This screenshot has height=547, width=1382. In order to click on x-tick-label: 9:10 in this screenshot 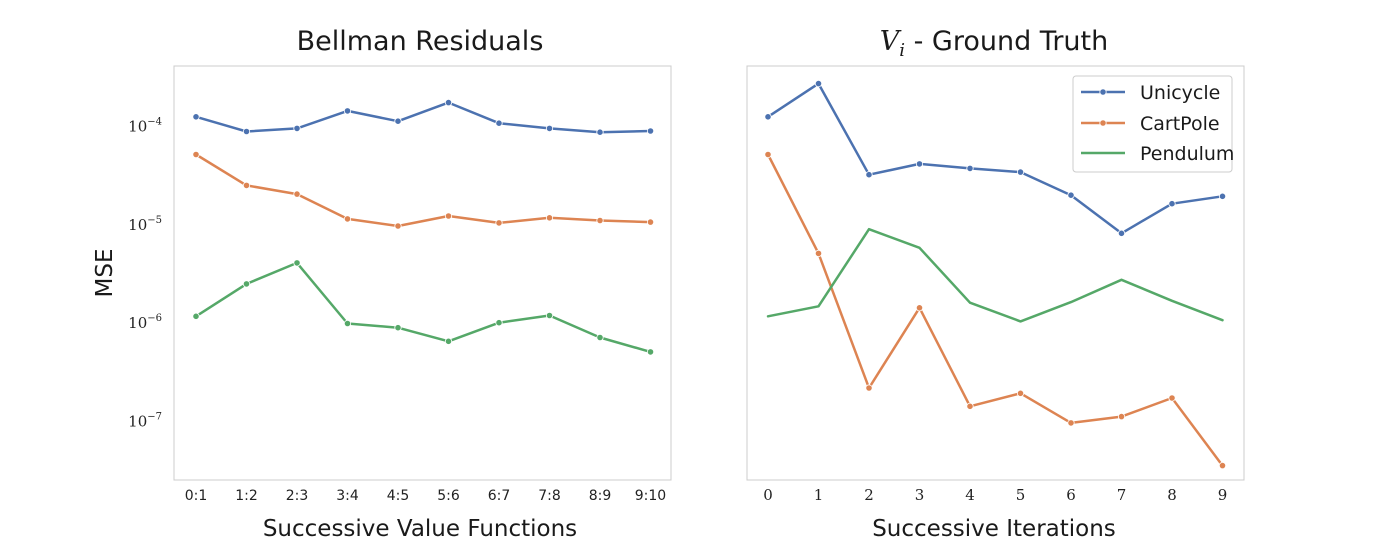, I will do `click(650, 496)`.